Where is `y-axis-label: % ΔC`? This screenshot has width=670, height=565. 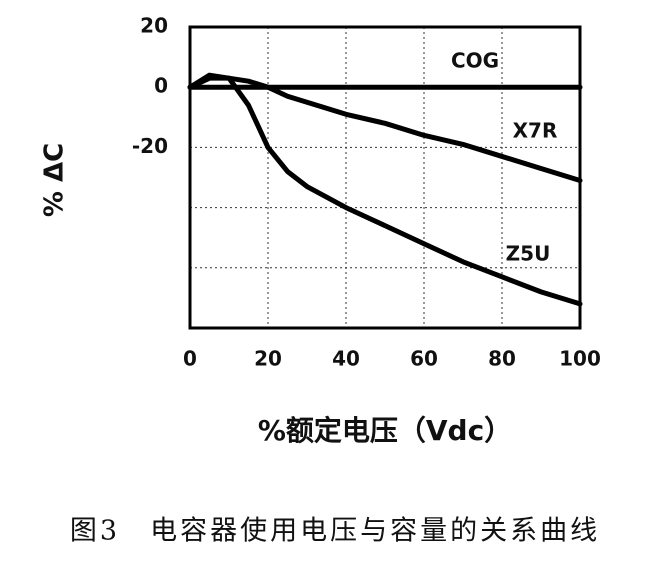
y-axis-label: % ΔC is located at coordinates (55, 180).